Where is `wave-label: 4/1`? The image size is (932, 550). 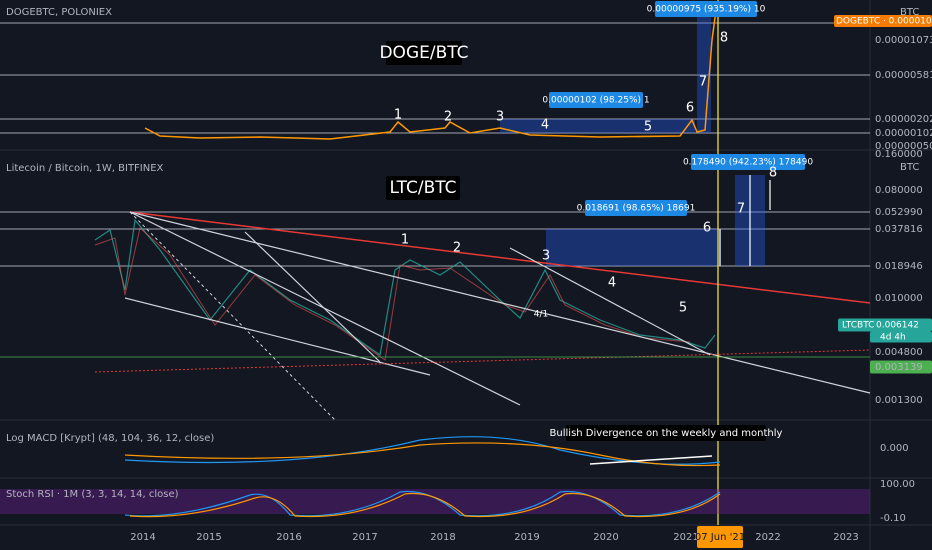 wave-label: 4/1 is located at coordinates (541, 315).